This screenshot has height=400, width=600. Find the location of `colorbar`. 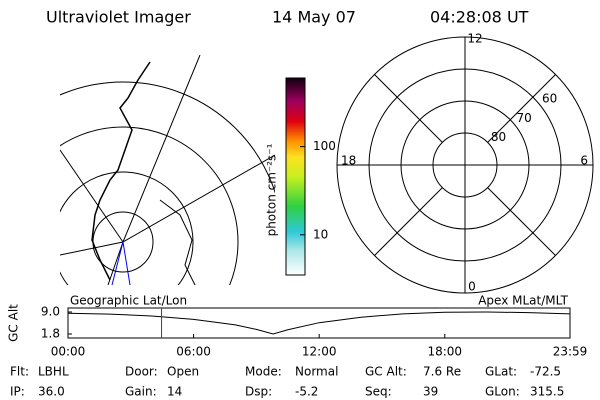

colorbar is located at coordinates (295, 176).